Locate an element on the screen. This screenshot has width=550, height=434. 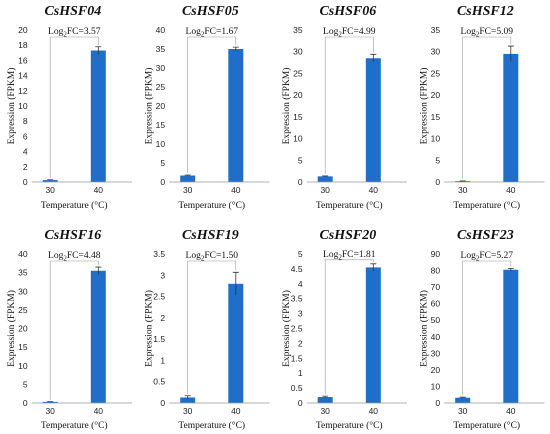
y-tick-label: 90 is located at coordinates (436, 254).